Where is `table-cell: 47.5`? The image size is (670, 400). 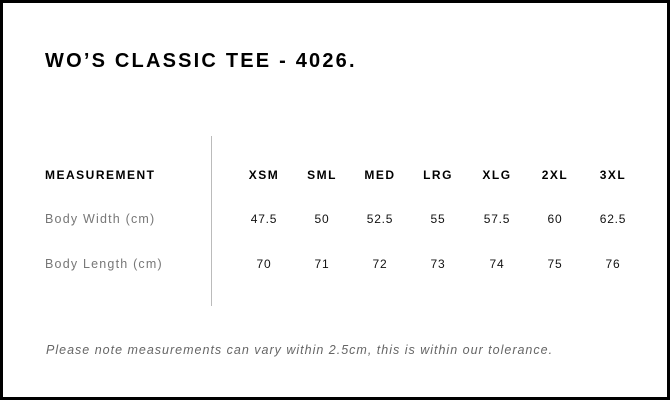
table-cell: 47.5 is located at coordinates (264, 219).